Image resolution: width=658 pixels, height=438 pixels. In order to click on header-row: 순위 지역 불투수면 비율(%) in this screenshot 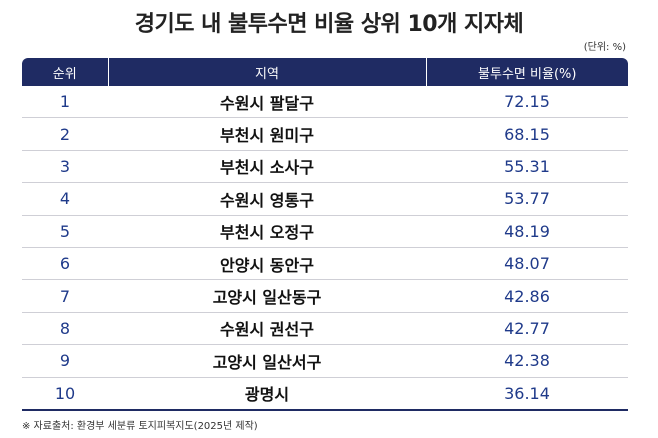, I will do `click(325, 72)`.